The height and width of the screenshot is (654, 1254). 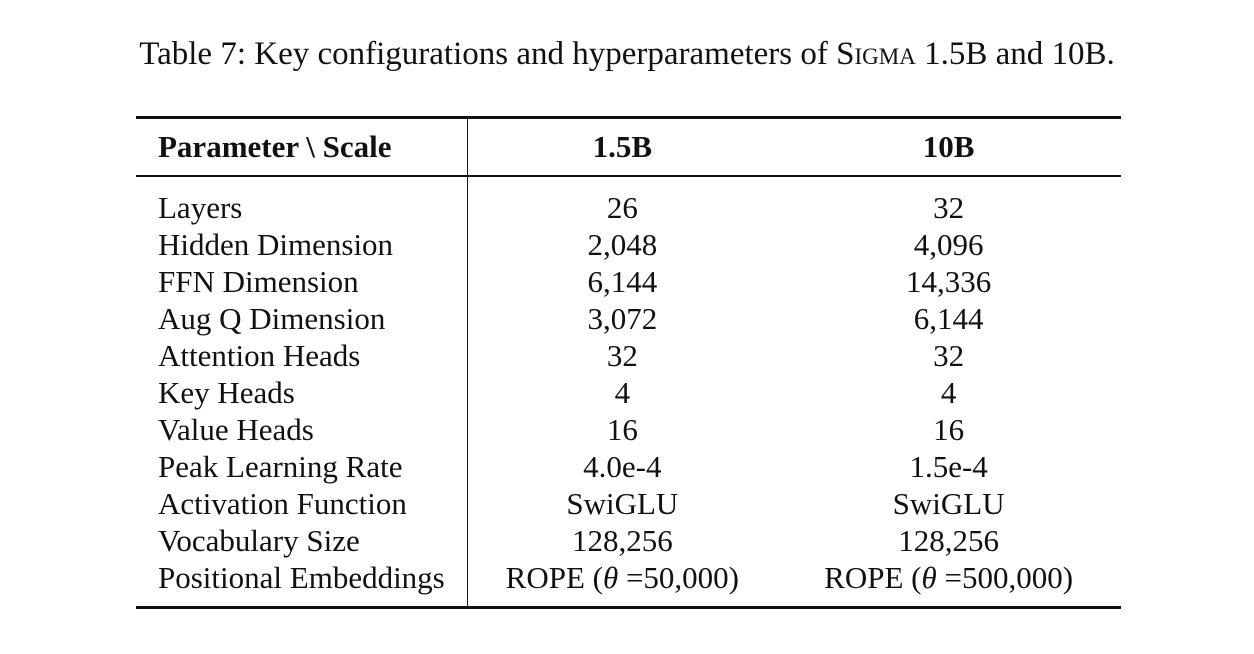 I want to click on table-row: Peak Learning Rate 4.0e-4 1.5e-4, so click(x=628, y=466).